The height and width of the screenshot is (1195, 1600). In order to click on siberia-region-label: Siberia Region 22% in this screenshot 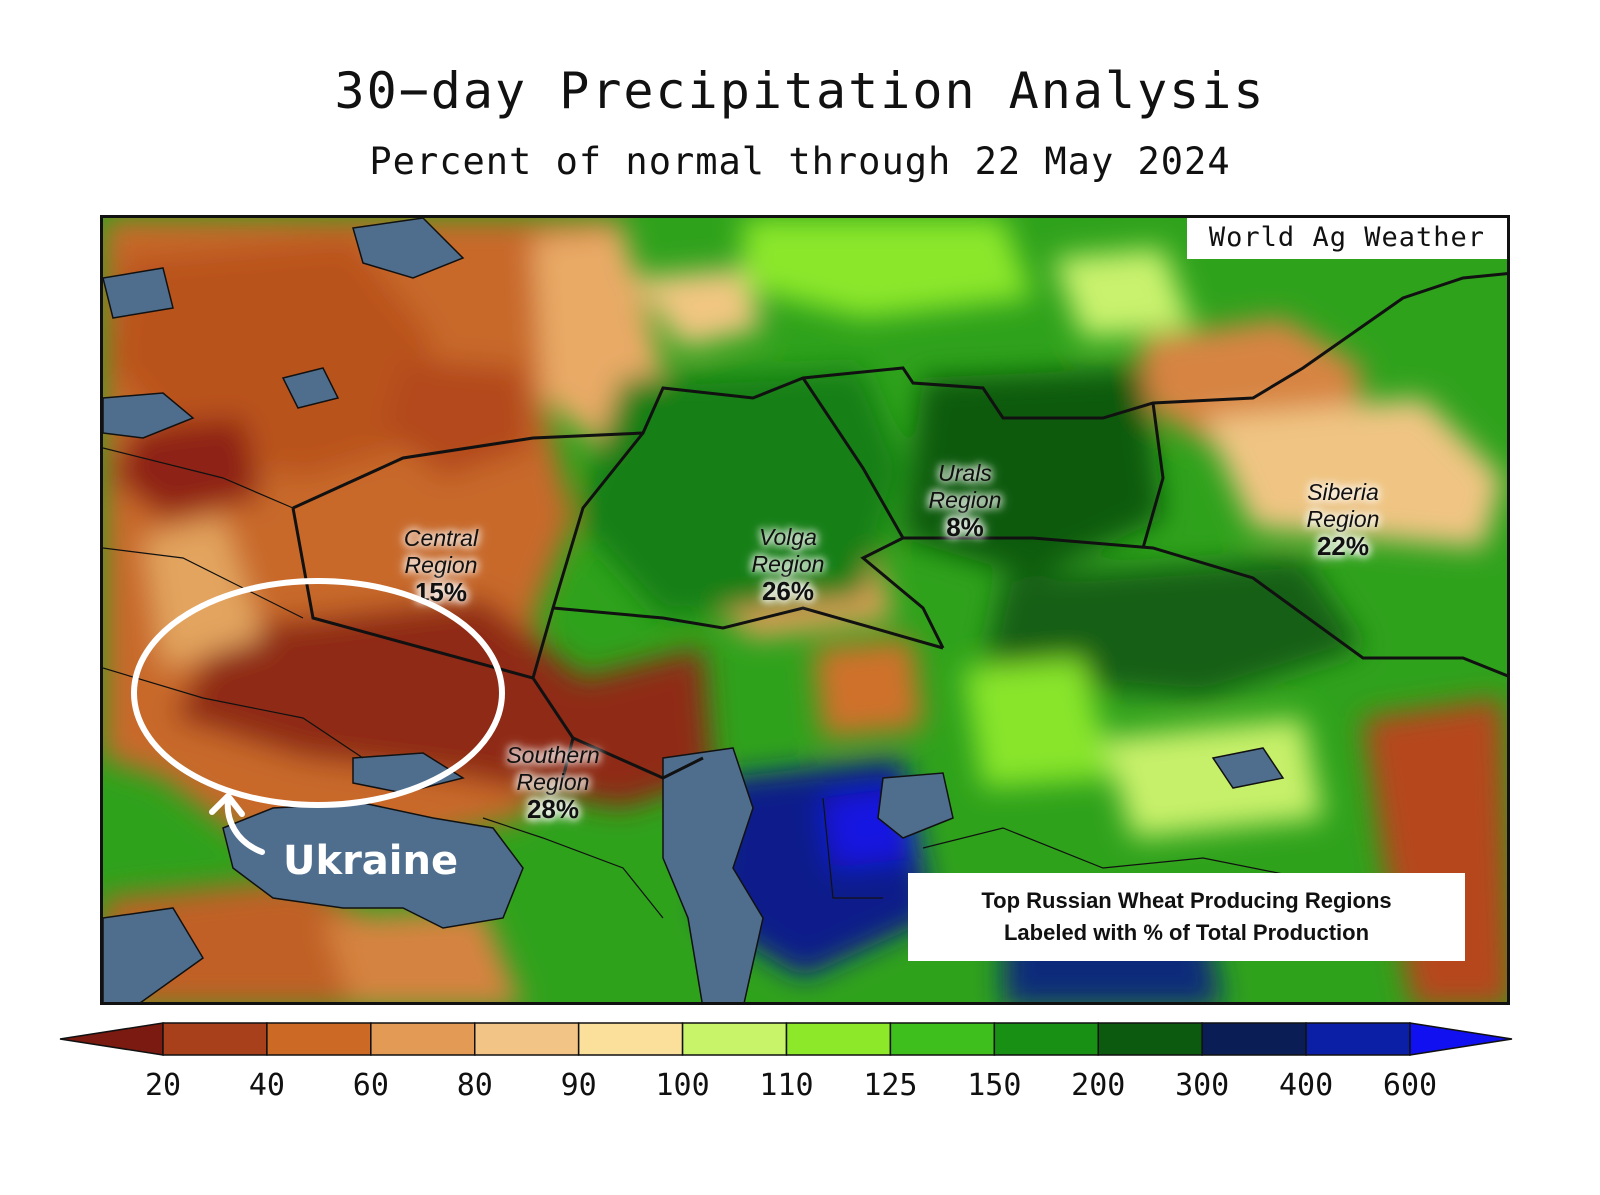, I will do `click(1343, 519)`.